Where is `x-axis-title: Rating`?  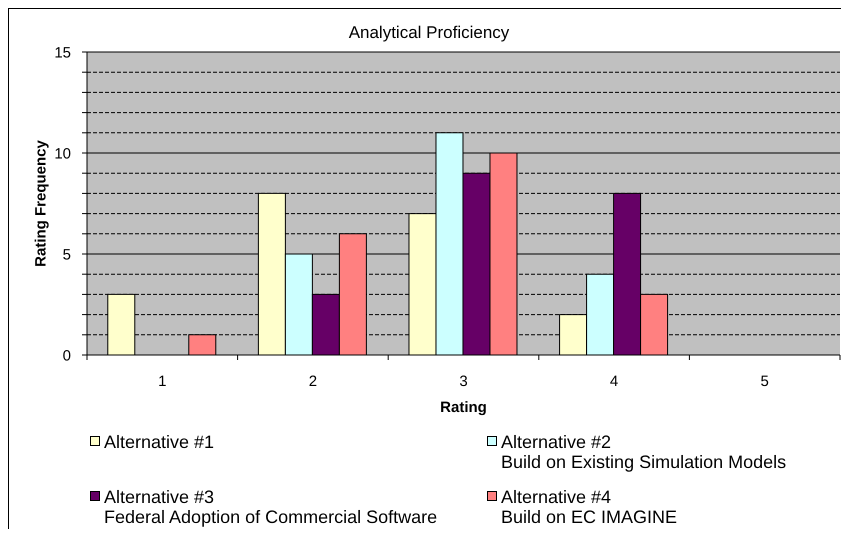
x-axis-title: Rating is located at coordinates (463, 407).